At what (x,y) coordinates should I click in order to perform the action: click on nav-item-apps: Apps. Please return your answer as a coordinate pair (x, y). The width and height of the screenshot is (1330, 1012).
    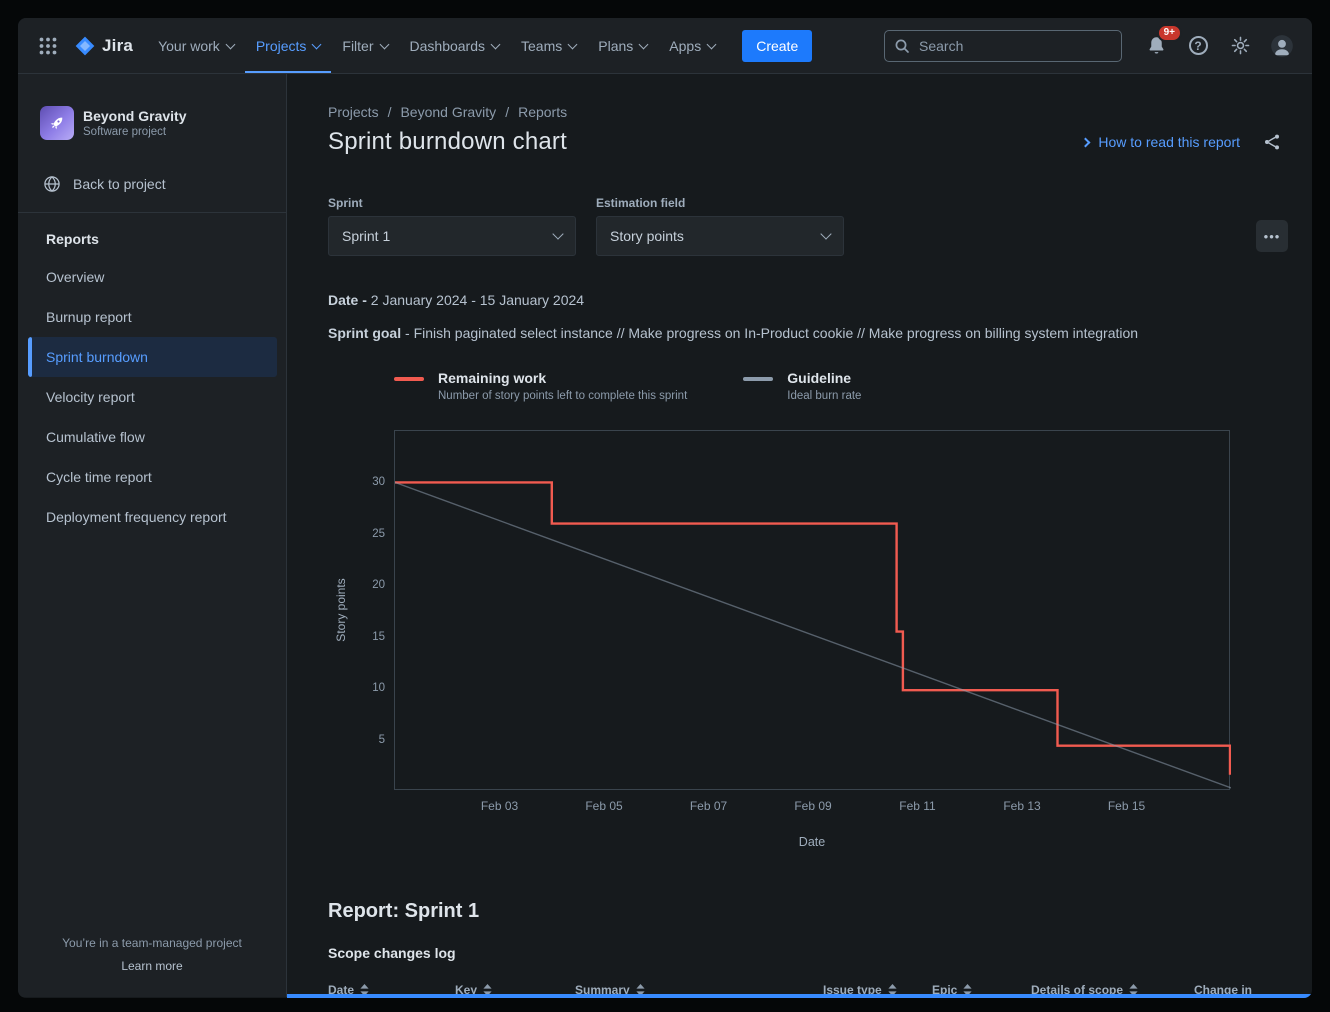
    Looking at the image, I should click on (692, 45).